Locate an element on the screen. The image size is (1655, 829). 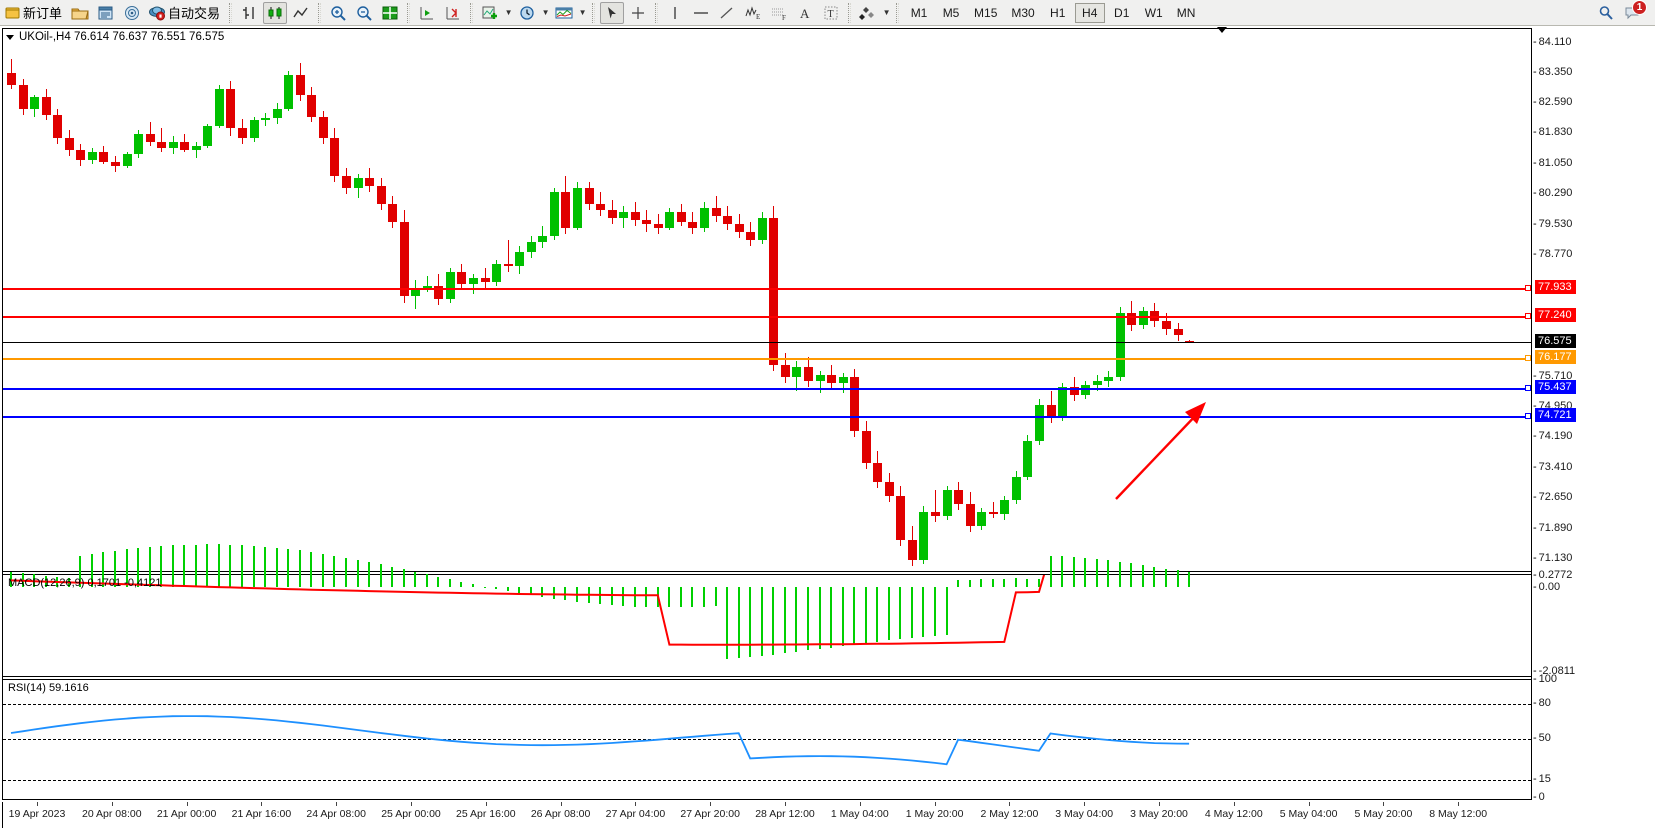
svg-text: E is located at coordinates (758, 17).